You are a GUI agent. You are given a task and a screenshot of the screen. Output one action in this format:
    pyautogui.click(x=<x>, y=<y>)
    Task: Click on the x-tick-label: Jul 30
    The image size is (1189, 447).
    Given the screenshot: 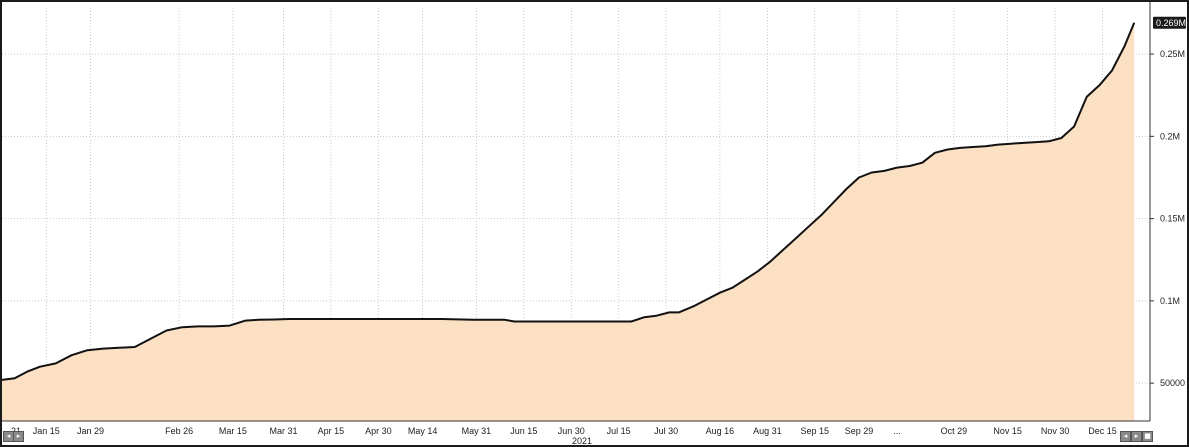 What is the action you would take?
    pyautogui.click(x=666, y=431)
    